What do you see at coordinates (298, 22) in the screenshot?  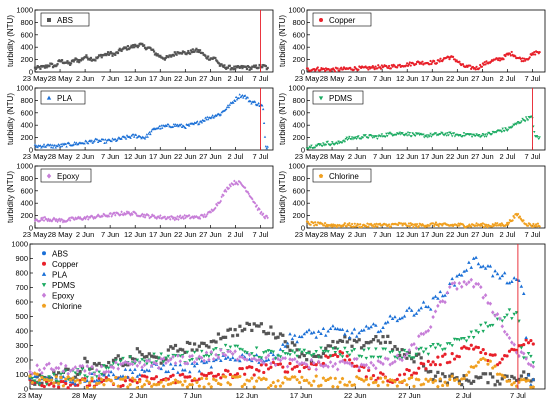 I see `y-tick-label: 800` at bounding box center [298, 22].